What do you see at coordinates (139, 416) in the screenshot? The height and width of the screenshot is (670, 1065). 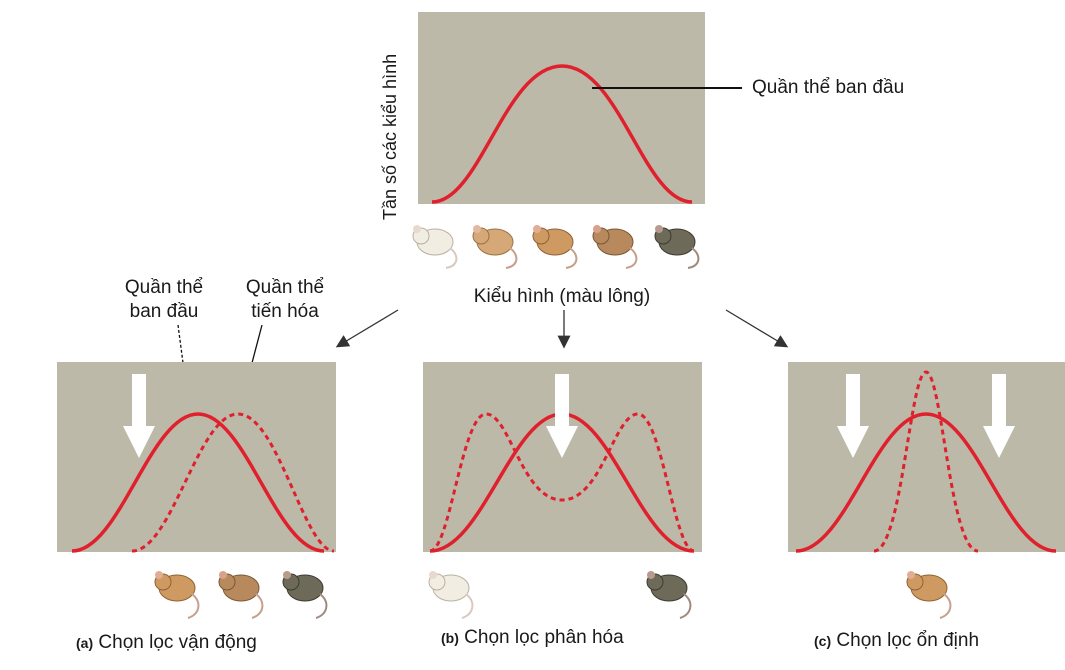 I see `panel-a-down-arrow-icon` at bounding box center [139, 416].